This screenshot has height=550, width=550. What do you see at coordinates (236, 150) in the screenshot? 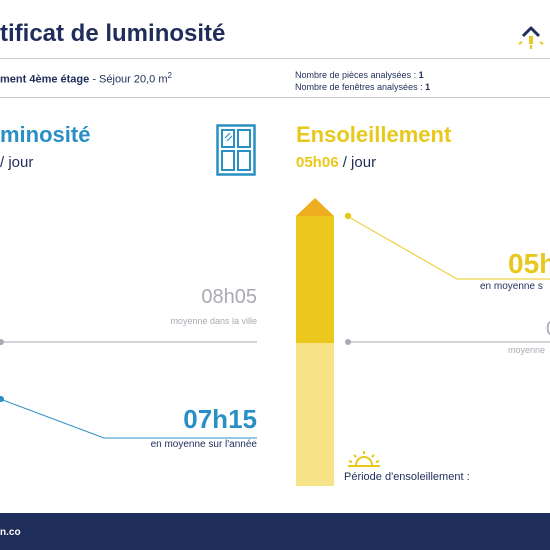
I see `window-icon` at bounding box center [236, 150].